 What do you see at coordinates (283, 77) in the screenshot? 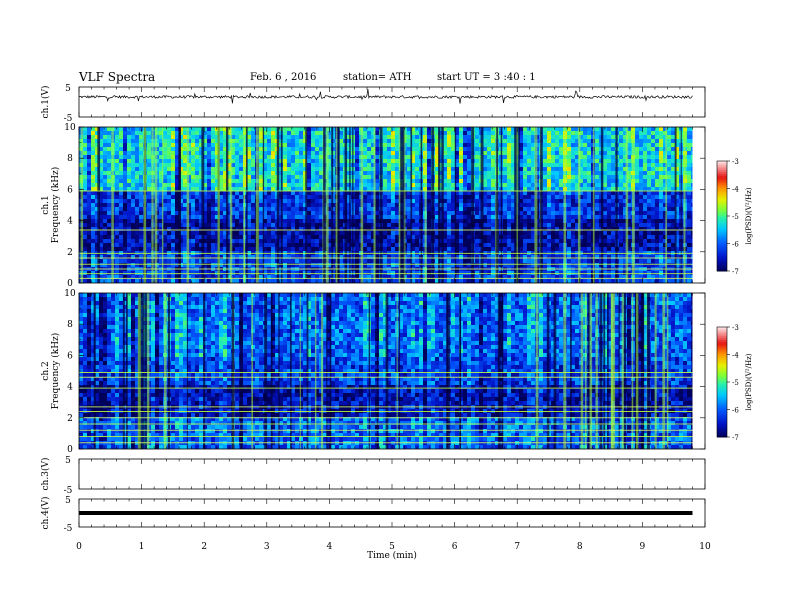
I see `date-label: Feb. 6 , 2016` at bounding box center [283, 77].